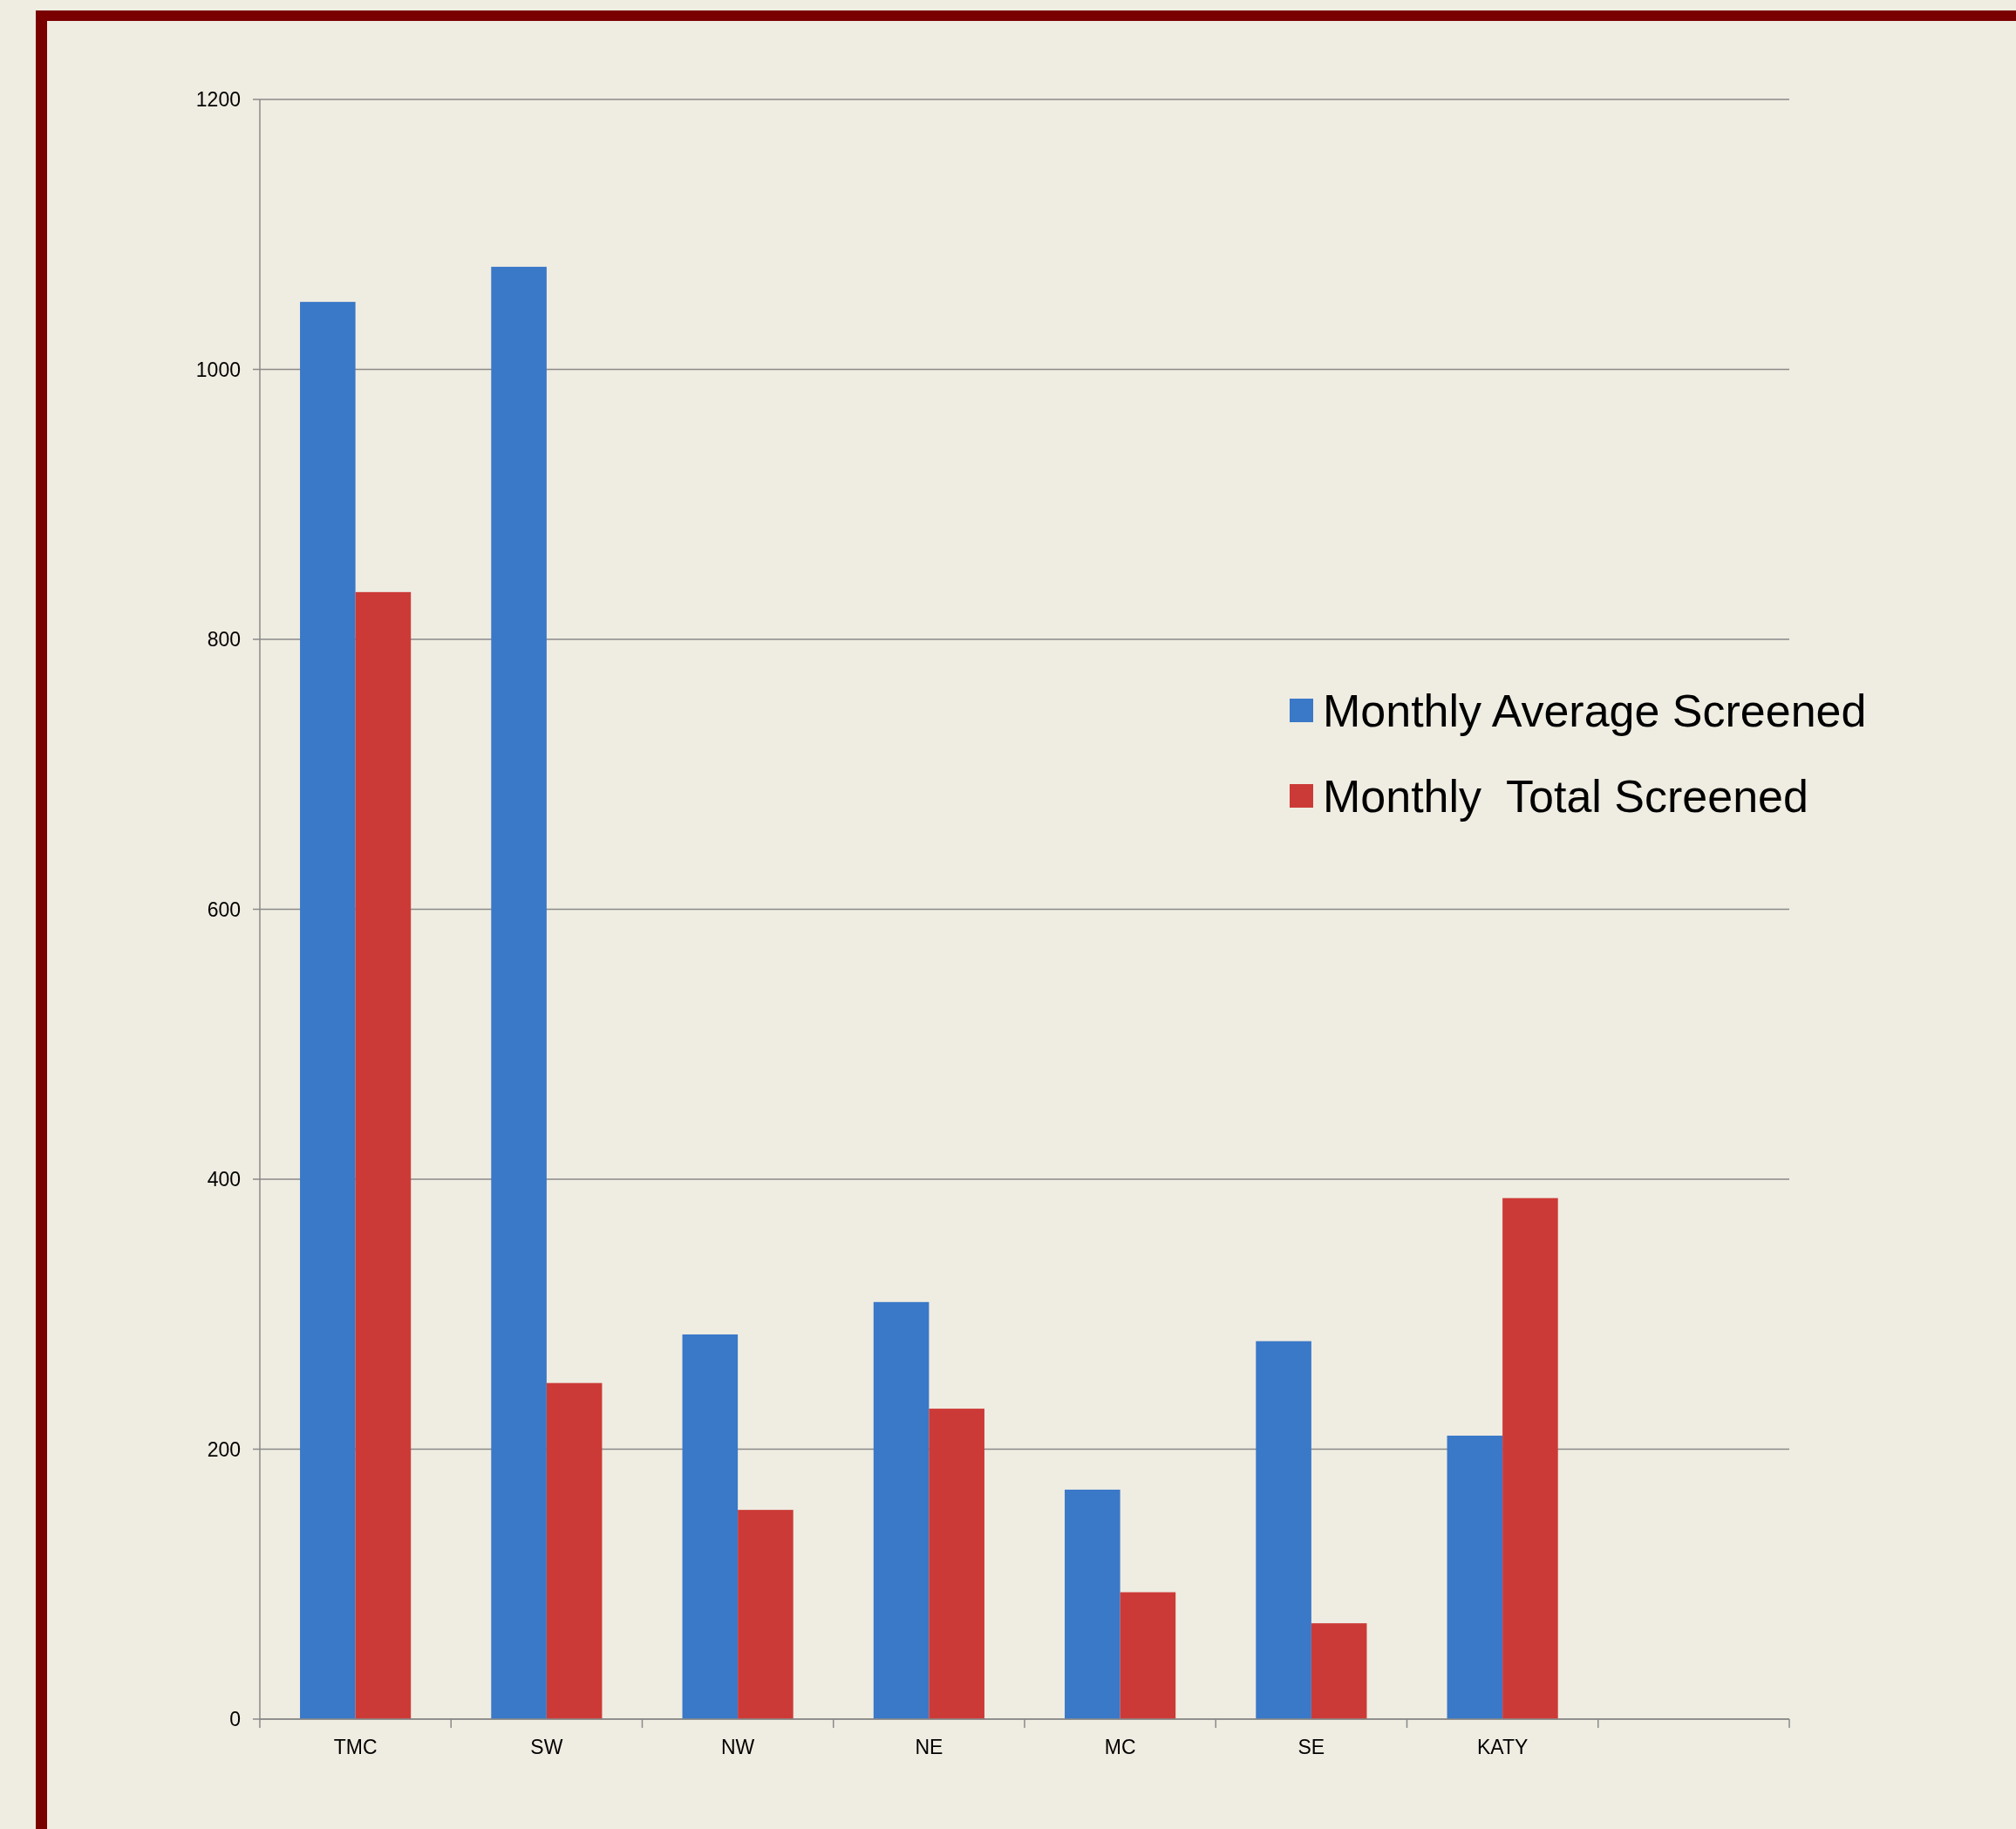  What do you see at coordinates (1595, 711) in the screenshot?
I see `legend-label: Monthly Average Screened` at bounding box center [1595, 711].